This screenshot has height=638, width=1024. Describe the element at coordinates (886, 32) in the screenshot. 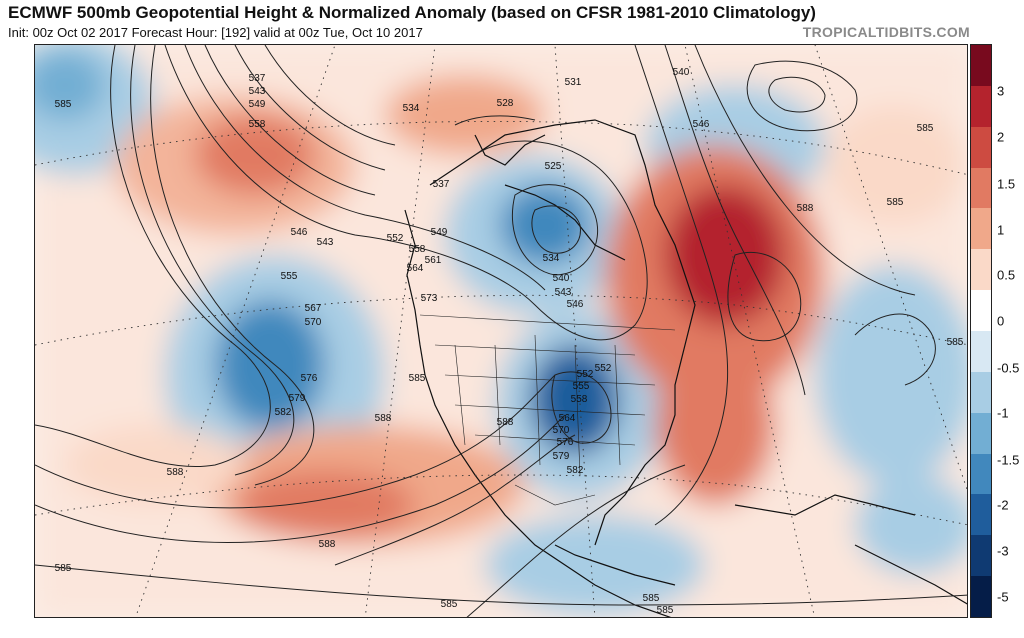

I see `site-brand: TROPICALTIDBITS.COM` at that location.